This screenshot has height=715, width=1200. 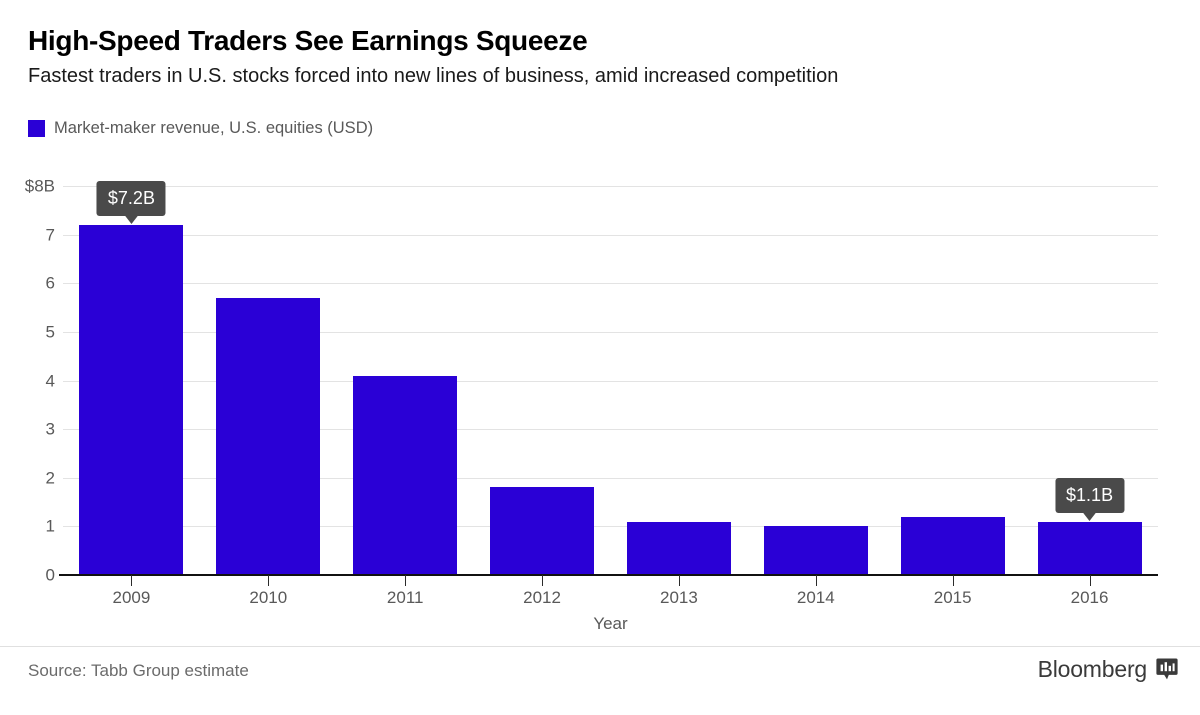 I want to click on x-axis-baseline, so click(x=608, y=575).